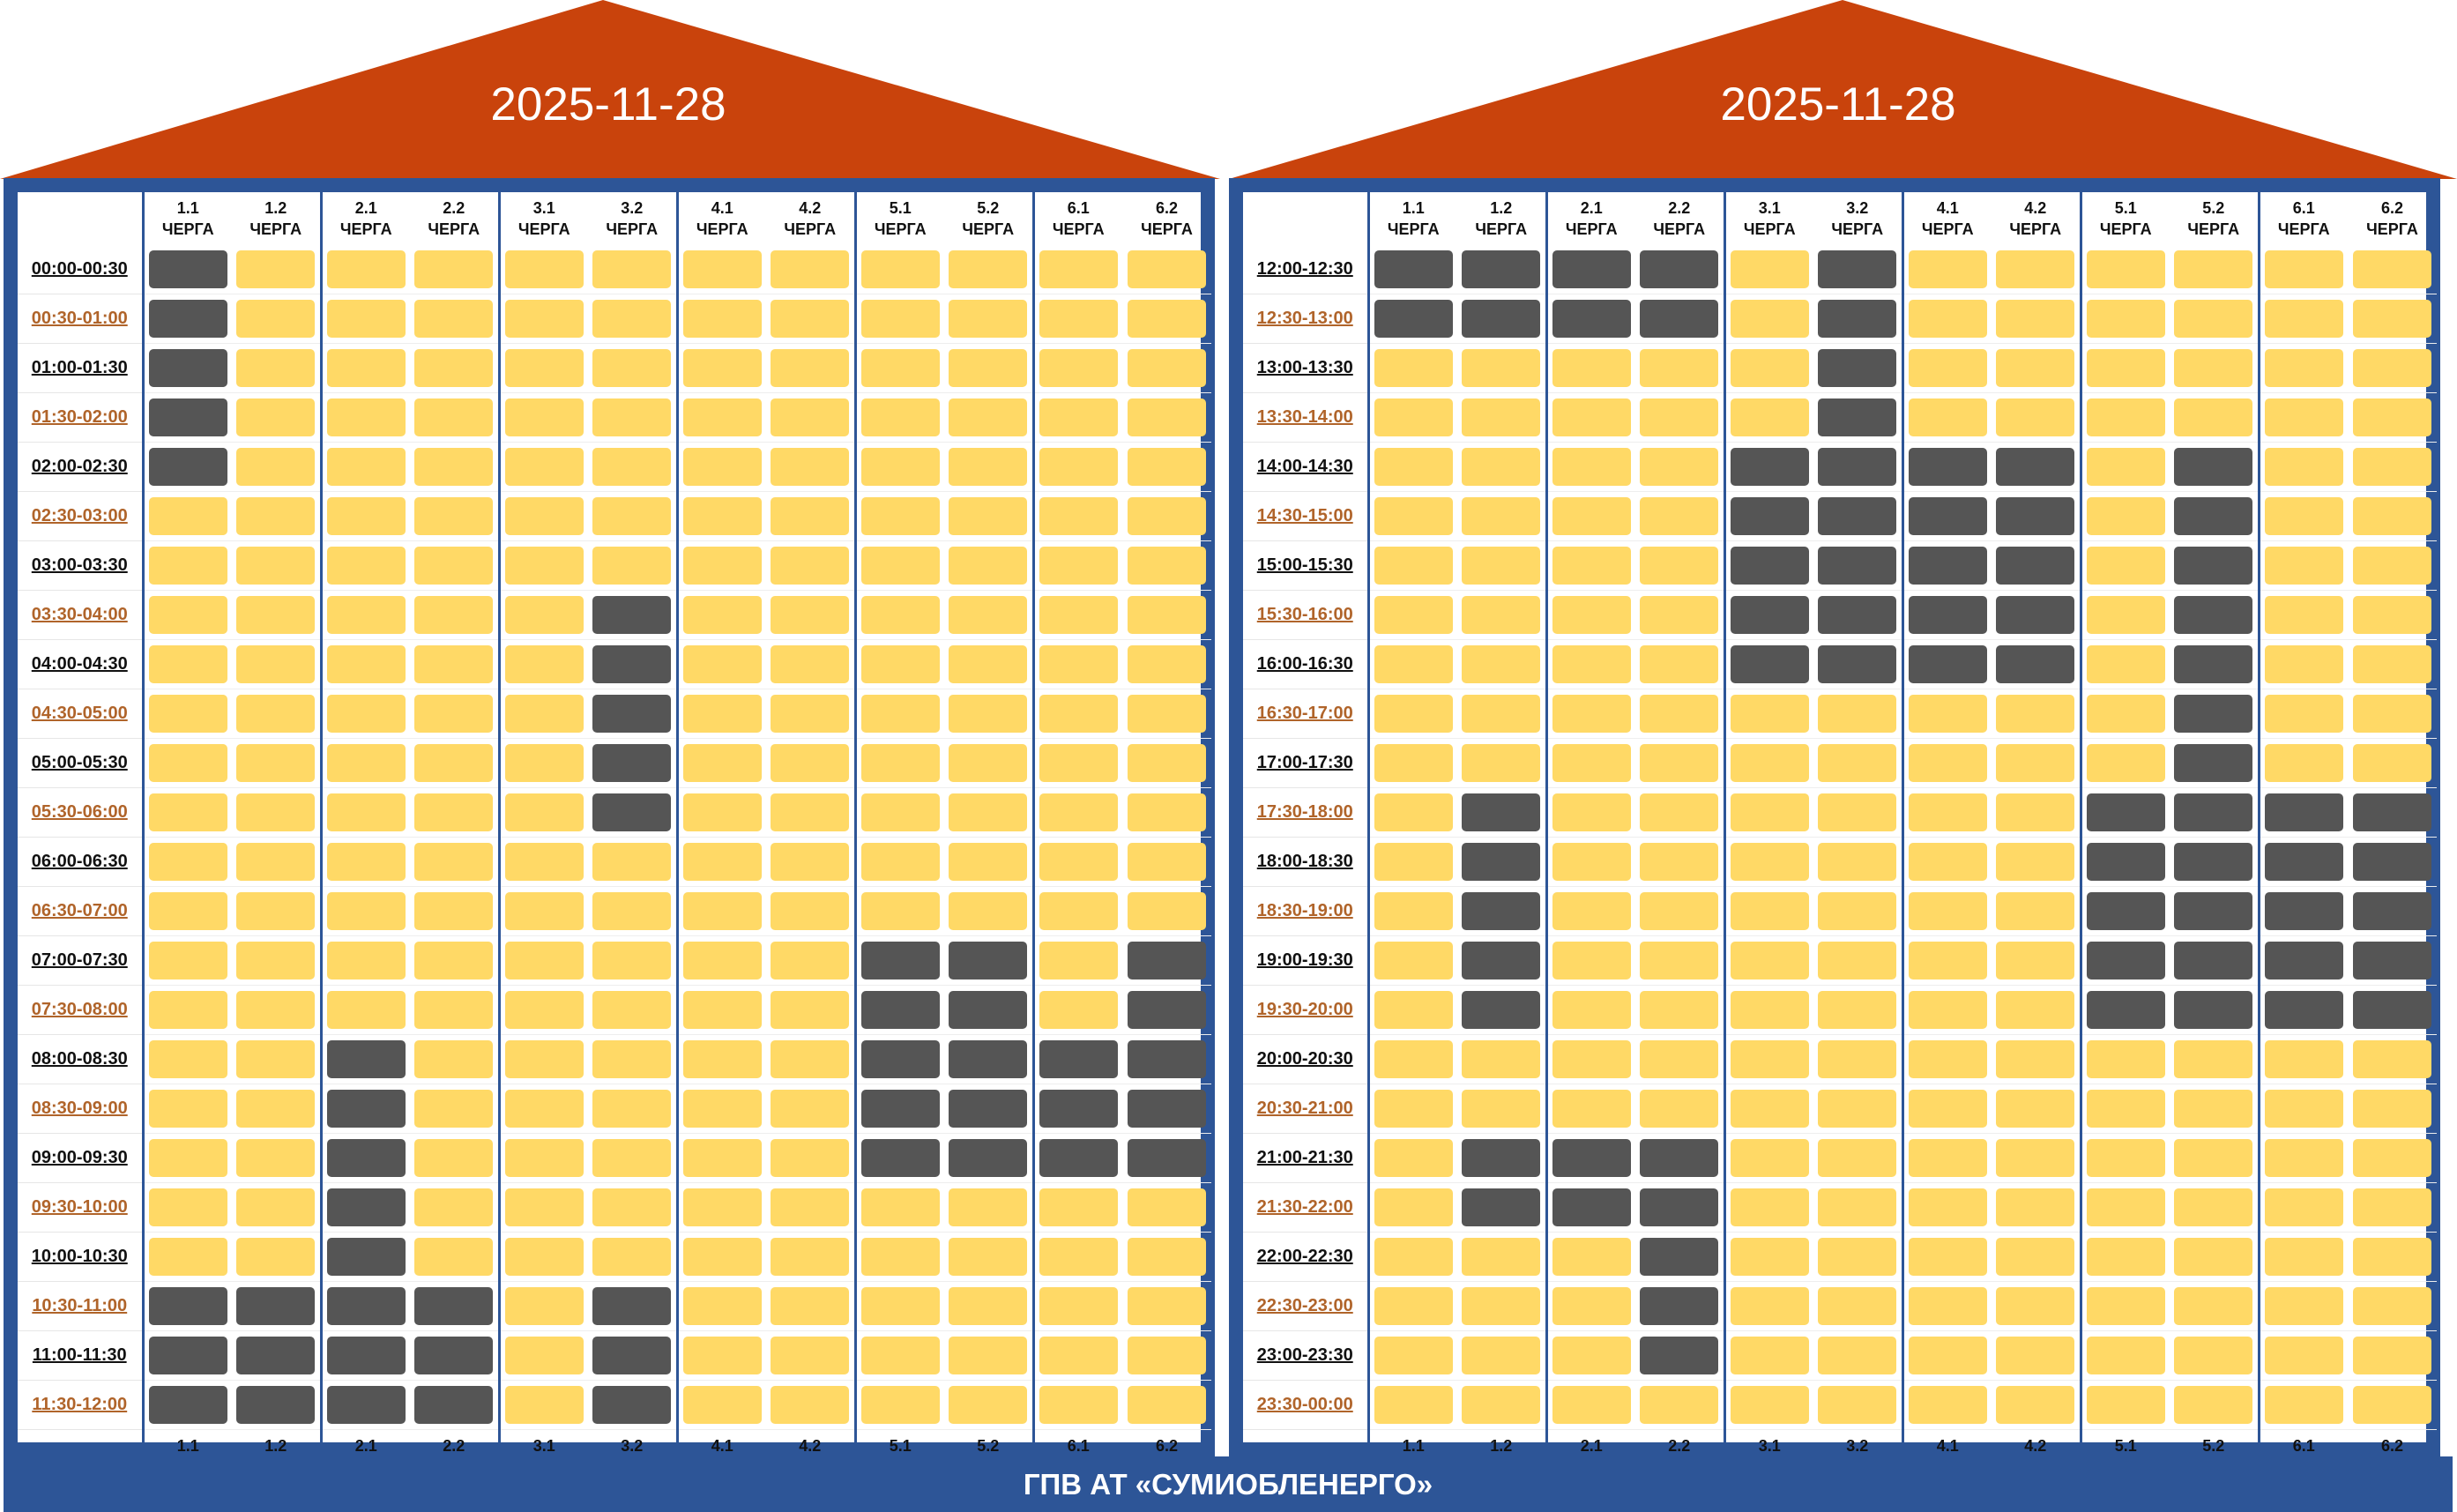  Describe the element at coordinates (80, 1257) in the screenshot. I see `time-slot-label: 10:00-10:30` at that location.